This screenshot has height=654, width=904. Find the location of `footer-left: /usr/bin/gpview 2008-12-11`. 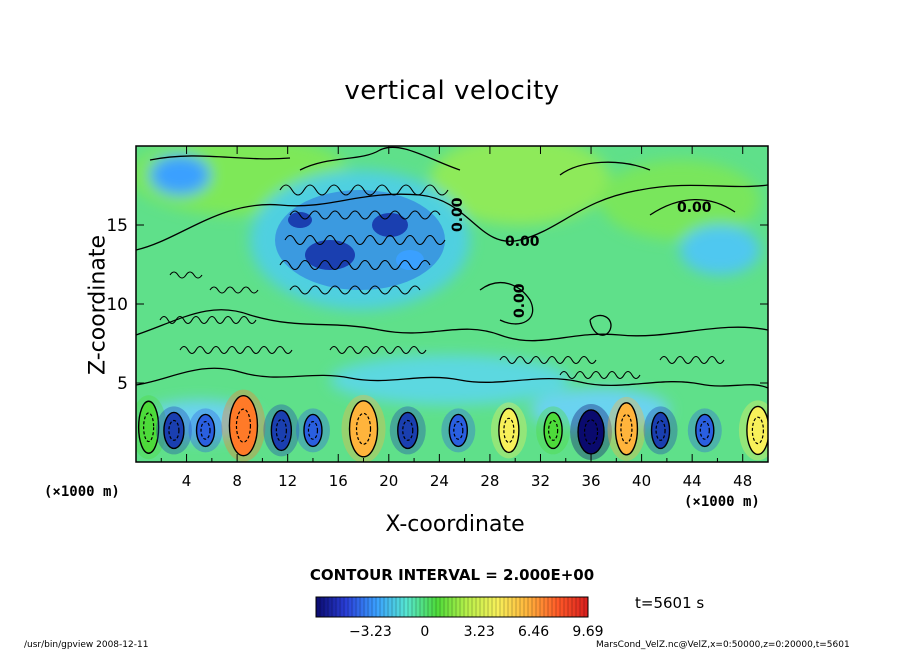

footer-left: /usr/bin/gpview 2008-12-11 is located at coordinates (86, 645).